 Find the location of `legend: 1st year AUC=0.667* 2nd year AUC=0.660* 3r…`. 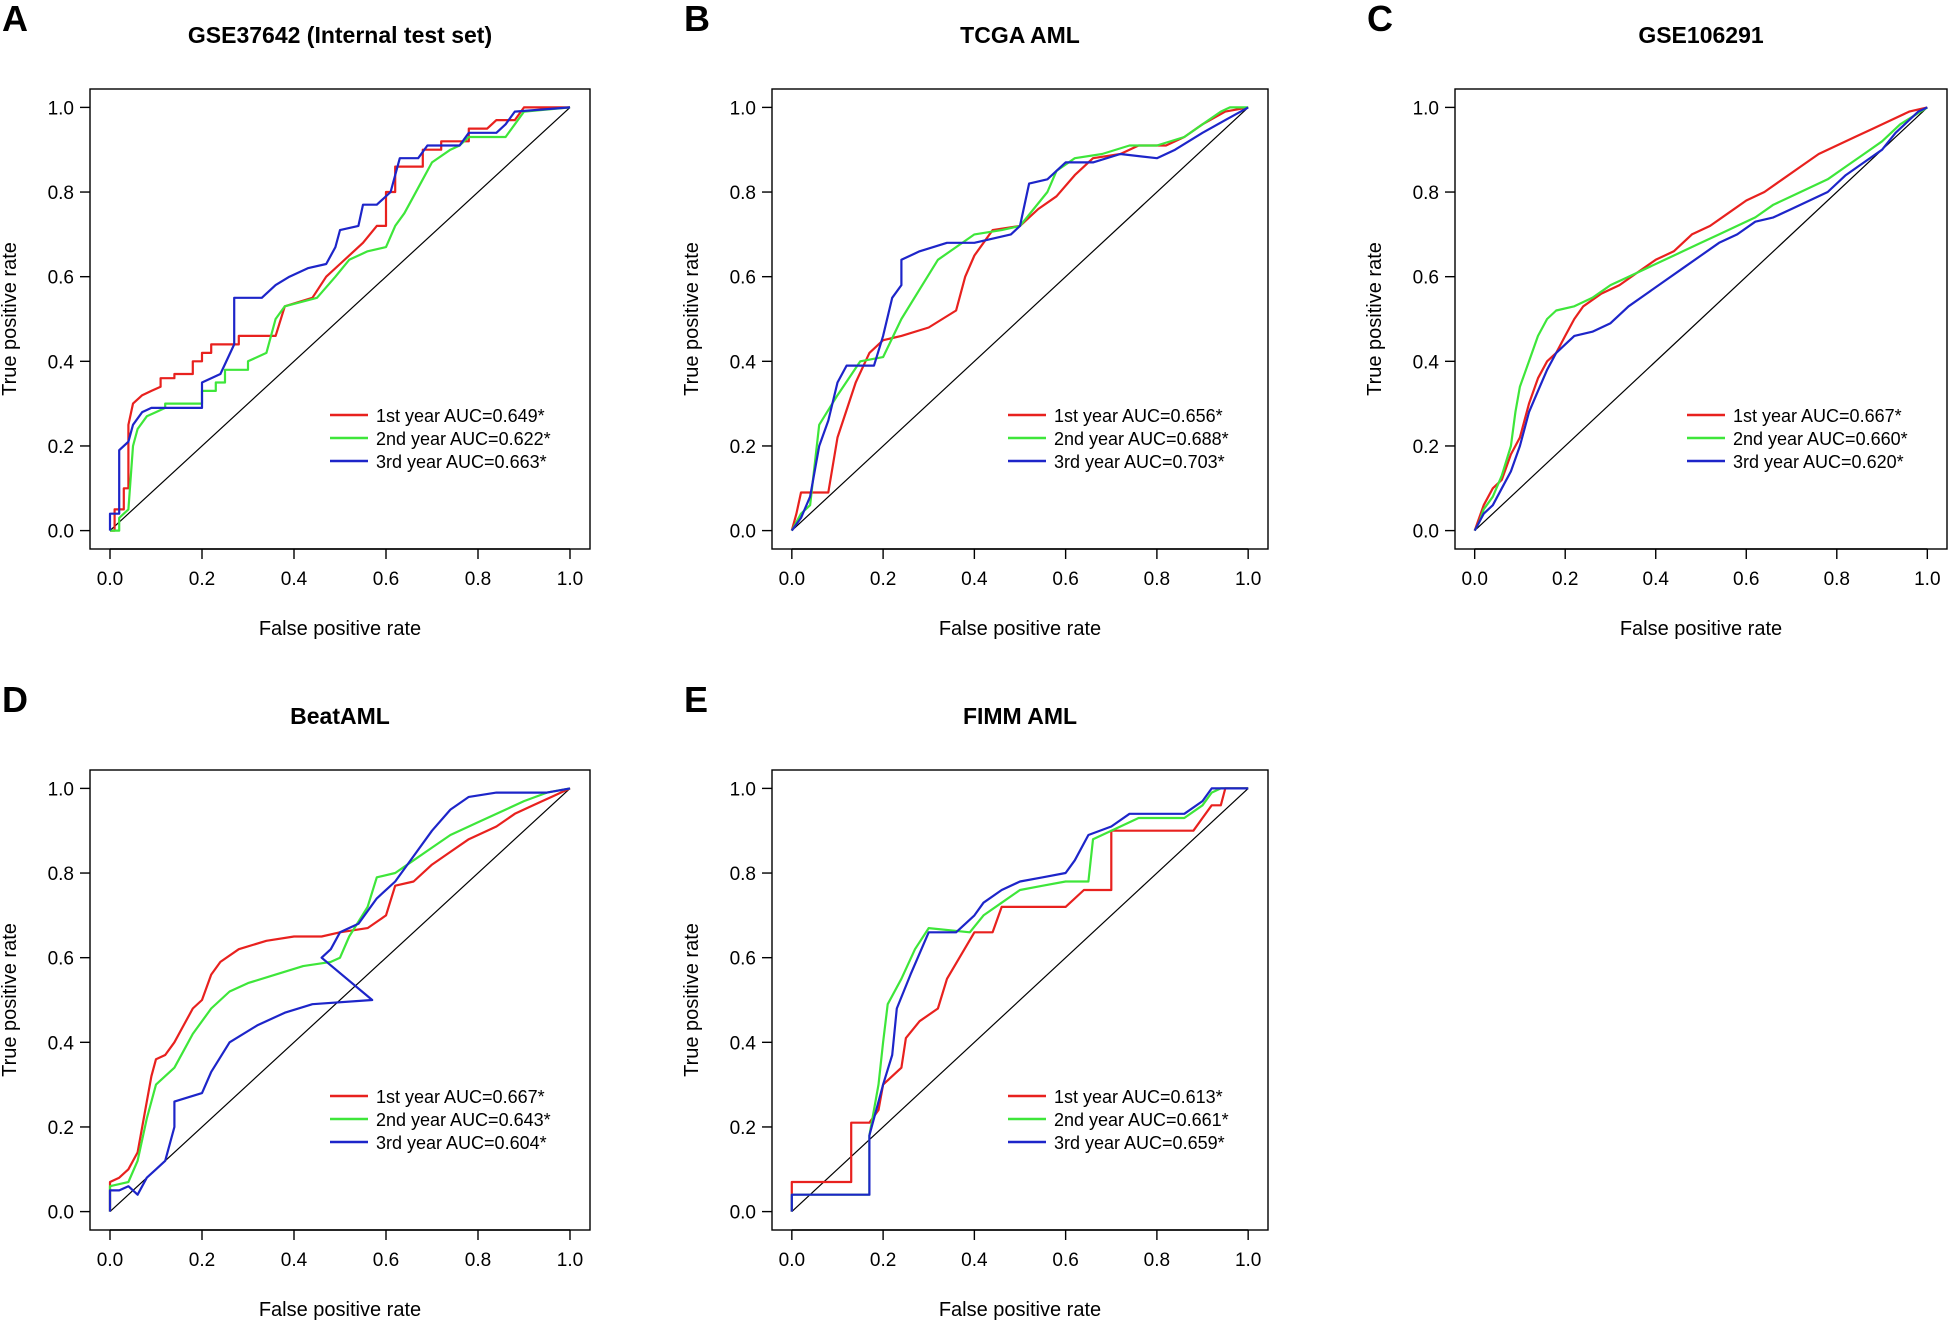

legend: 1st year AUC=0.667* 2nd year AUC=0.660* 3r… is located at coordinates (1797, 439).